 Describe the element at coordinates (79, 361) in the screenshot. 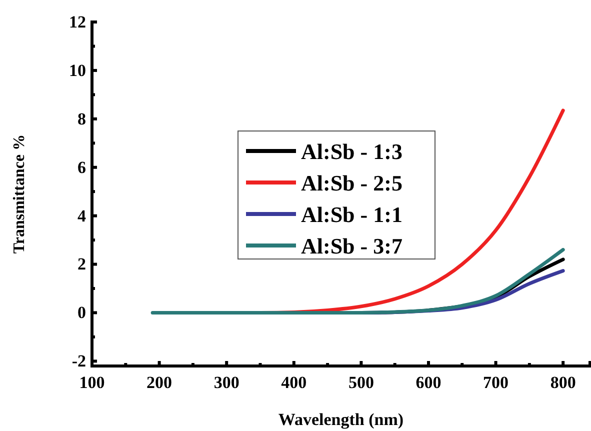

I see `y-tick-label: -2` at that location.